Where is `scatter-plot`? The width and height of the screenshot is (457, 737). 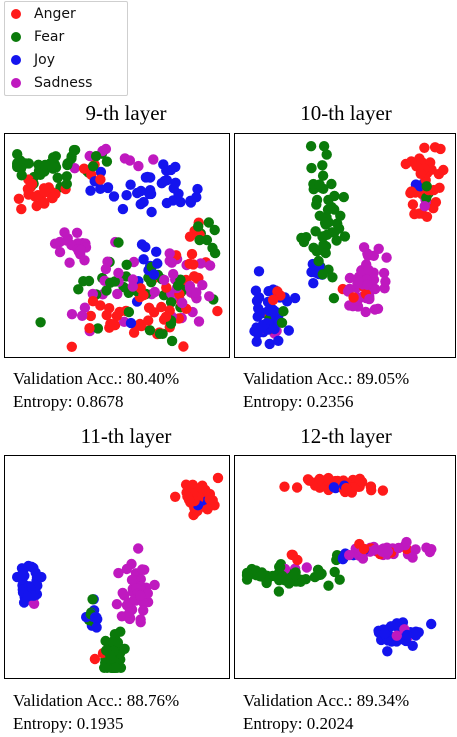 scatter-plot is located at coordinates (118, 572).